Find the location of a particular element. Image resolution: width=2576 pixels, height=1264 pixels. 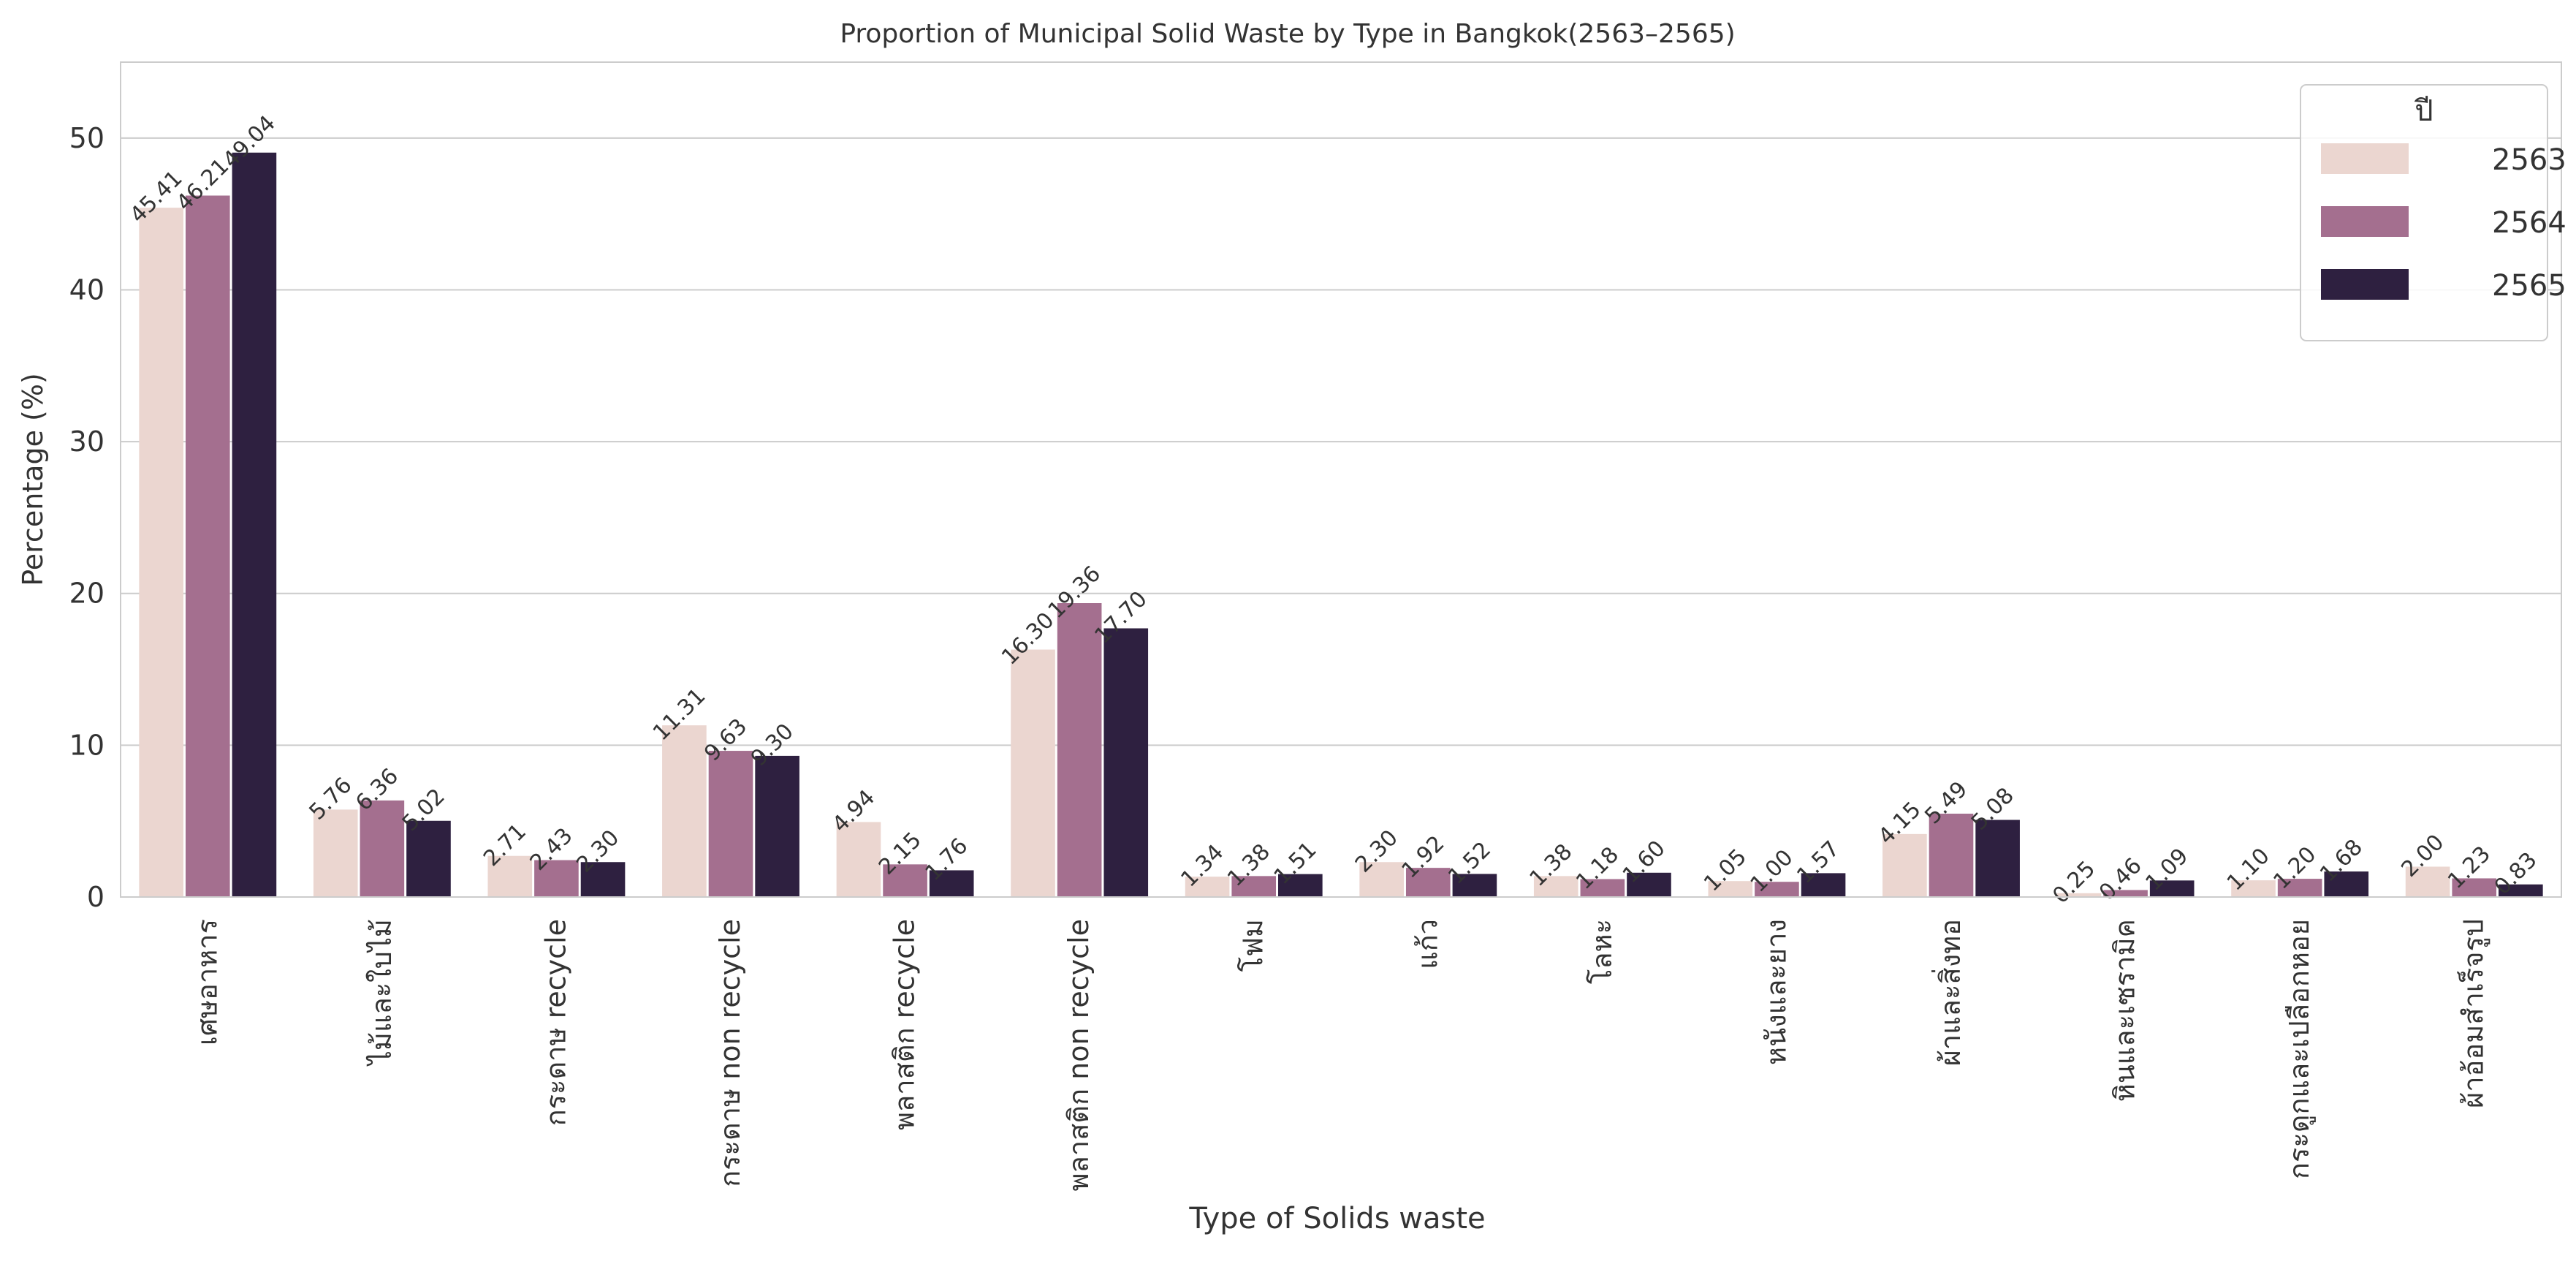

y-tick-label: 40 is located at coordinates (87, 289).